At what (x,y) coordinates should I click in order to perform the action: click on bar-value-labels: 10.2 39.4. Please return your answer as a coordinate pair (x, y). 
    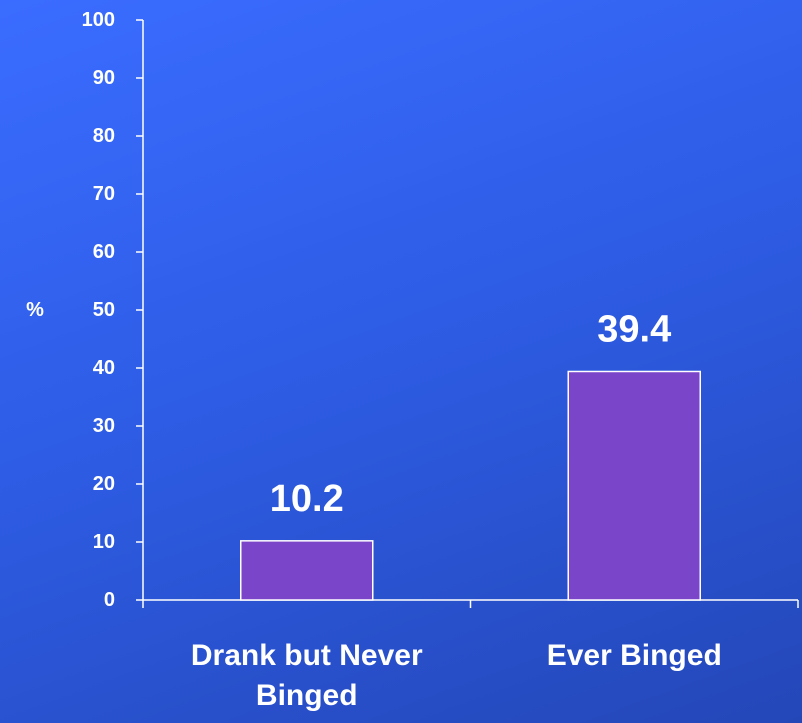
    Looking at the image, I should click on (470, 413).